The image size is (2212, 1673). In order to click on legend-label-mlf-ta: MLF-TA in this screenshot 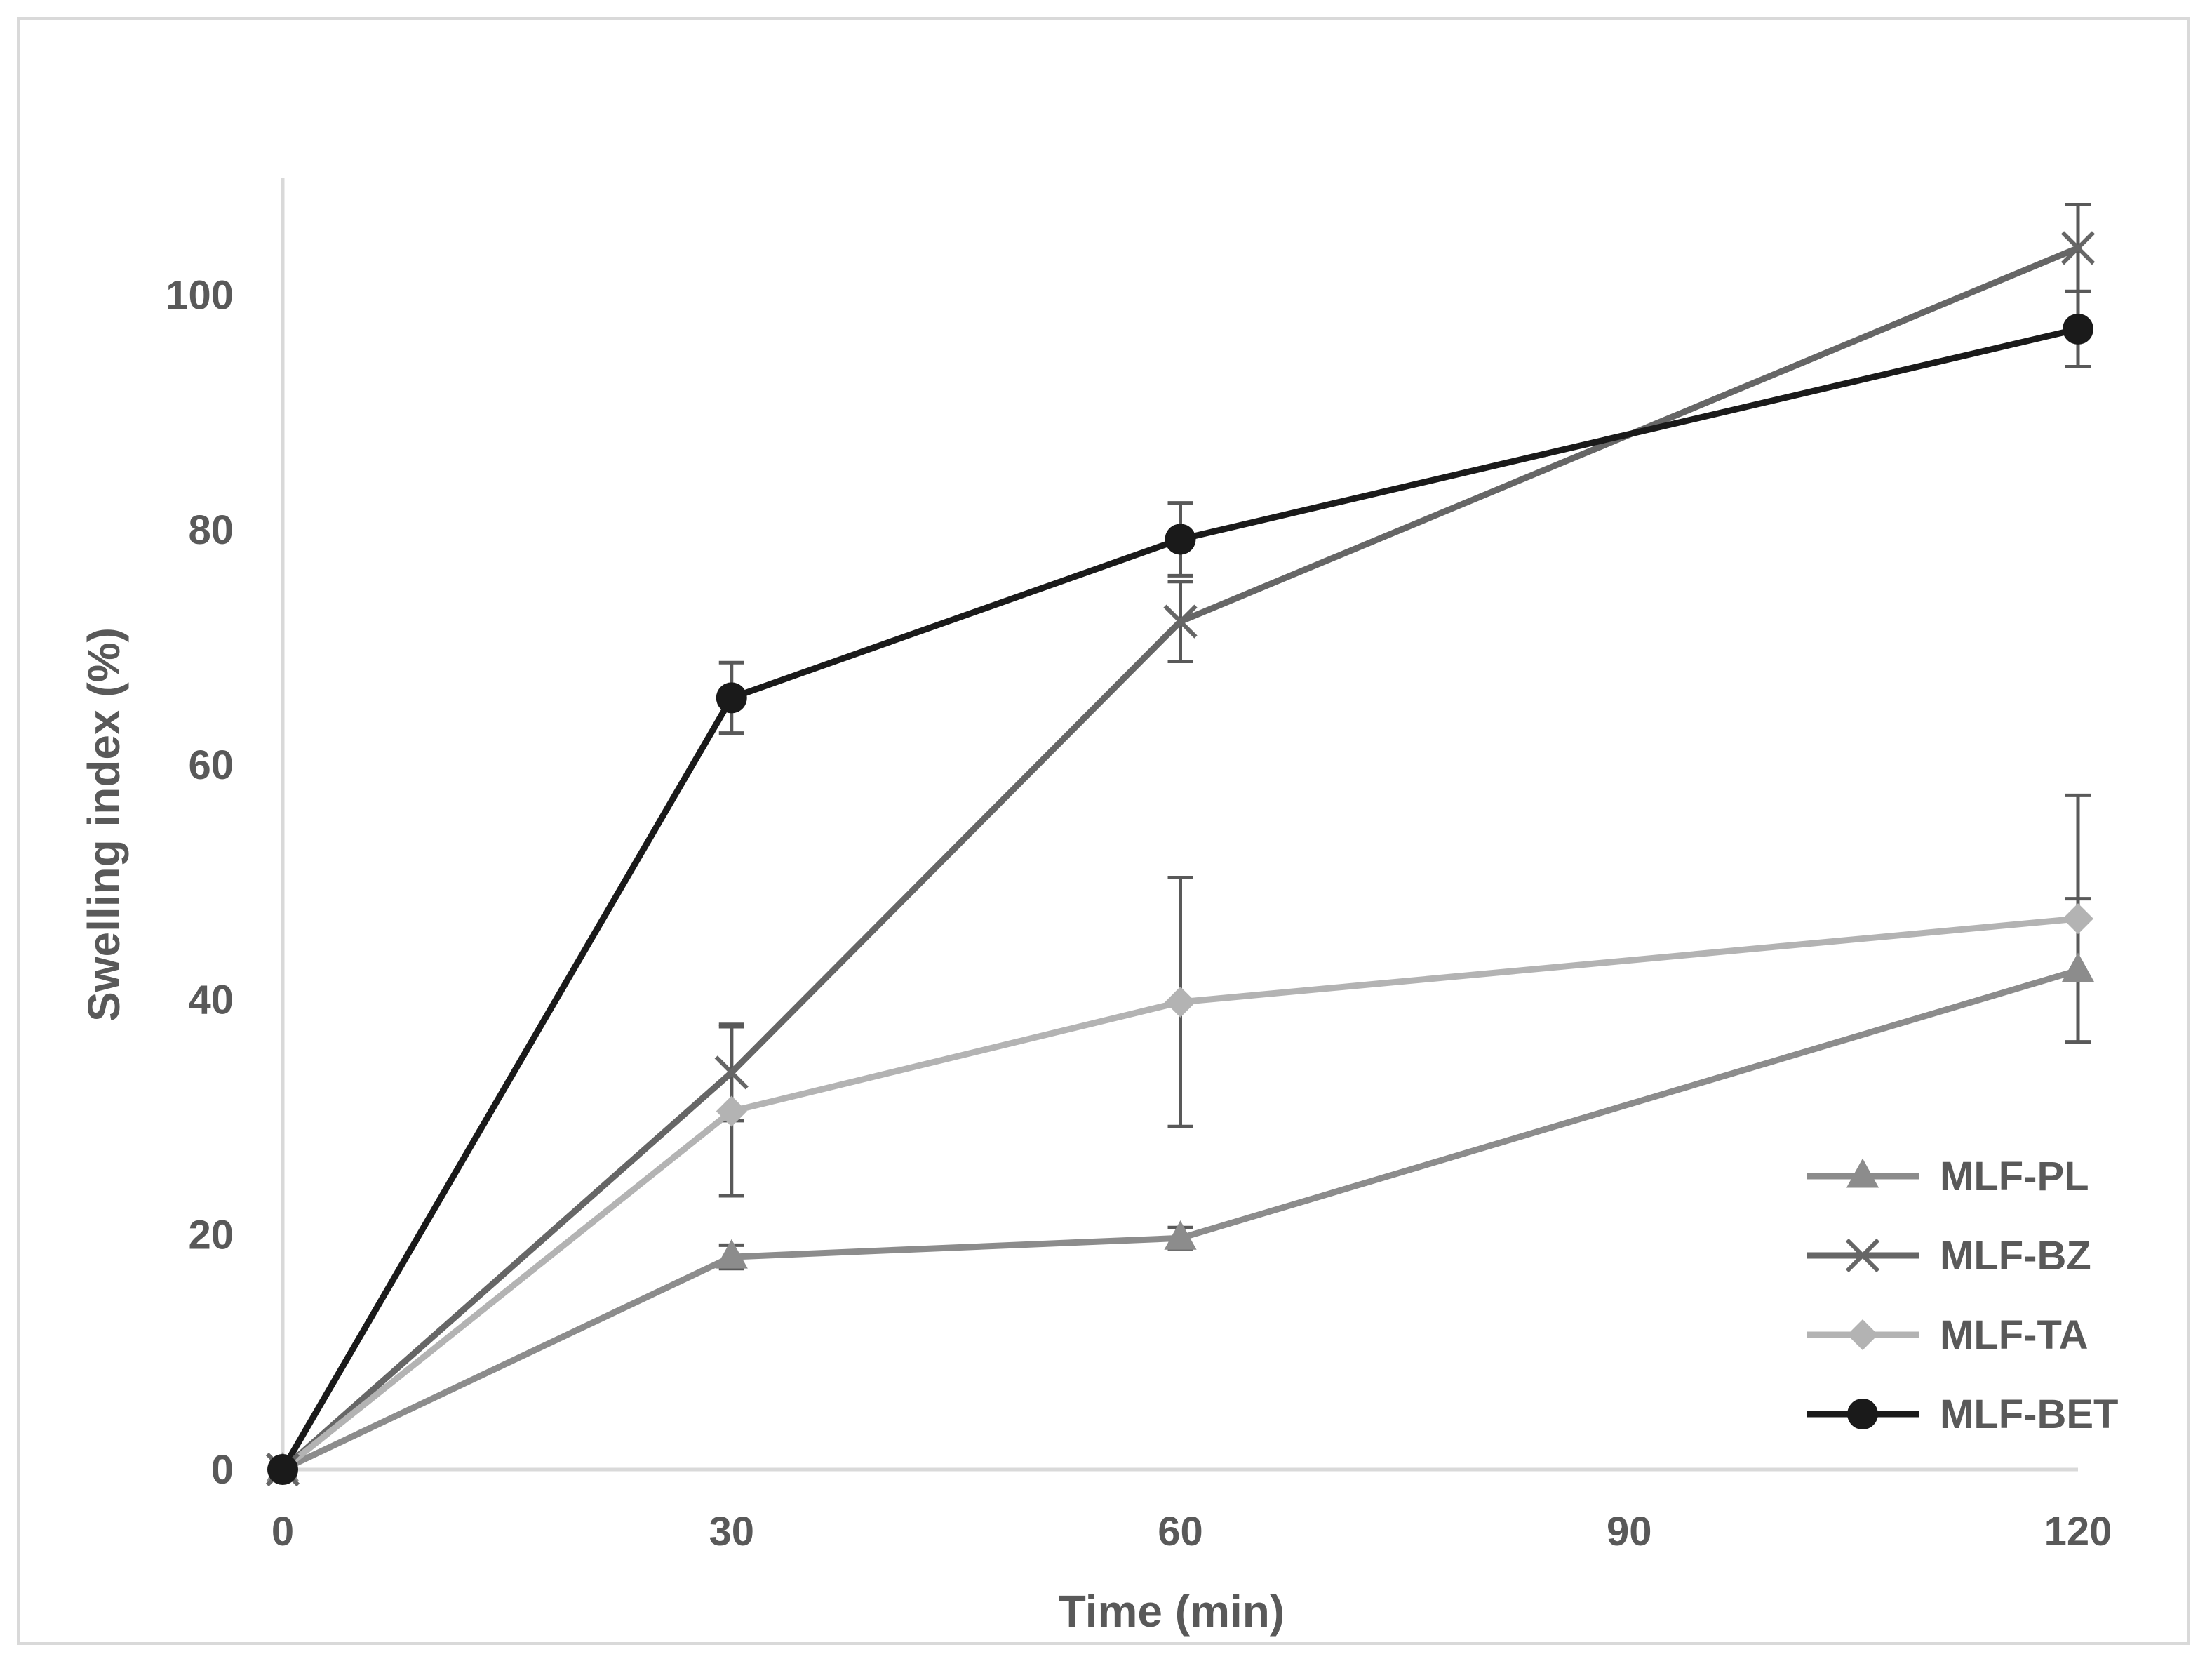, I will do `click(2014, 1335)`.